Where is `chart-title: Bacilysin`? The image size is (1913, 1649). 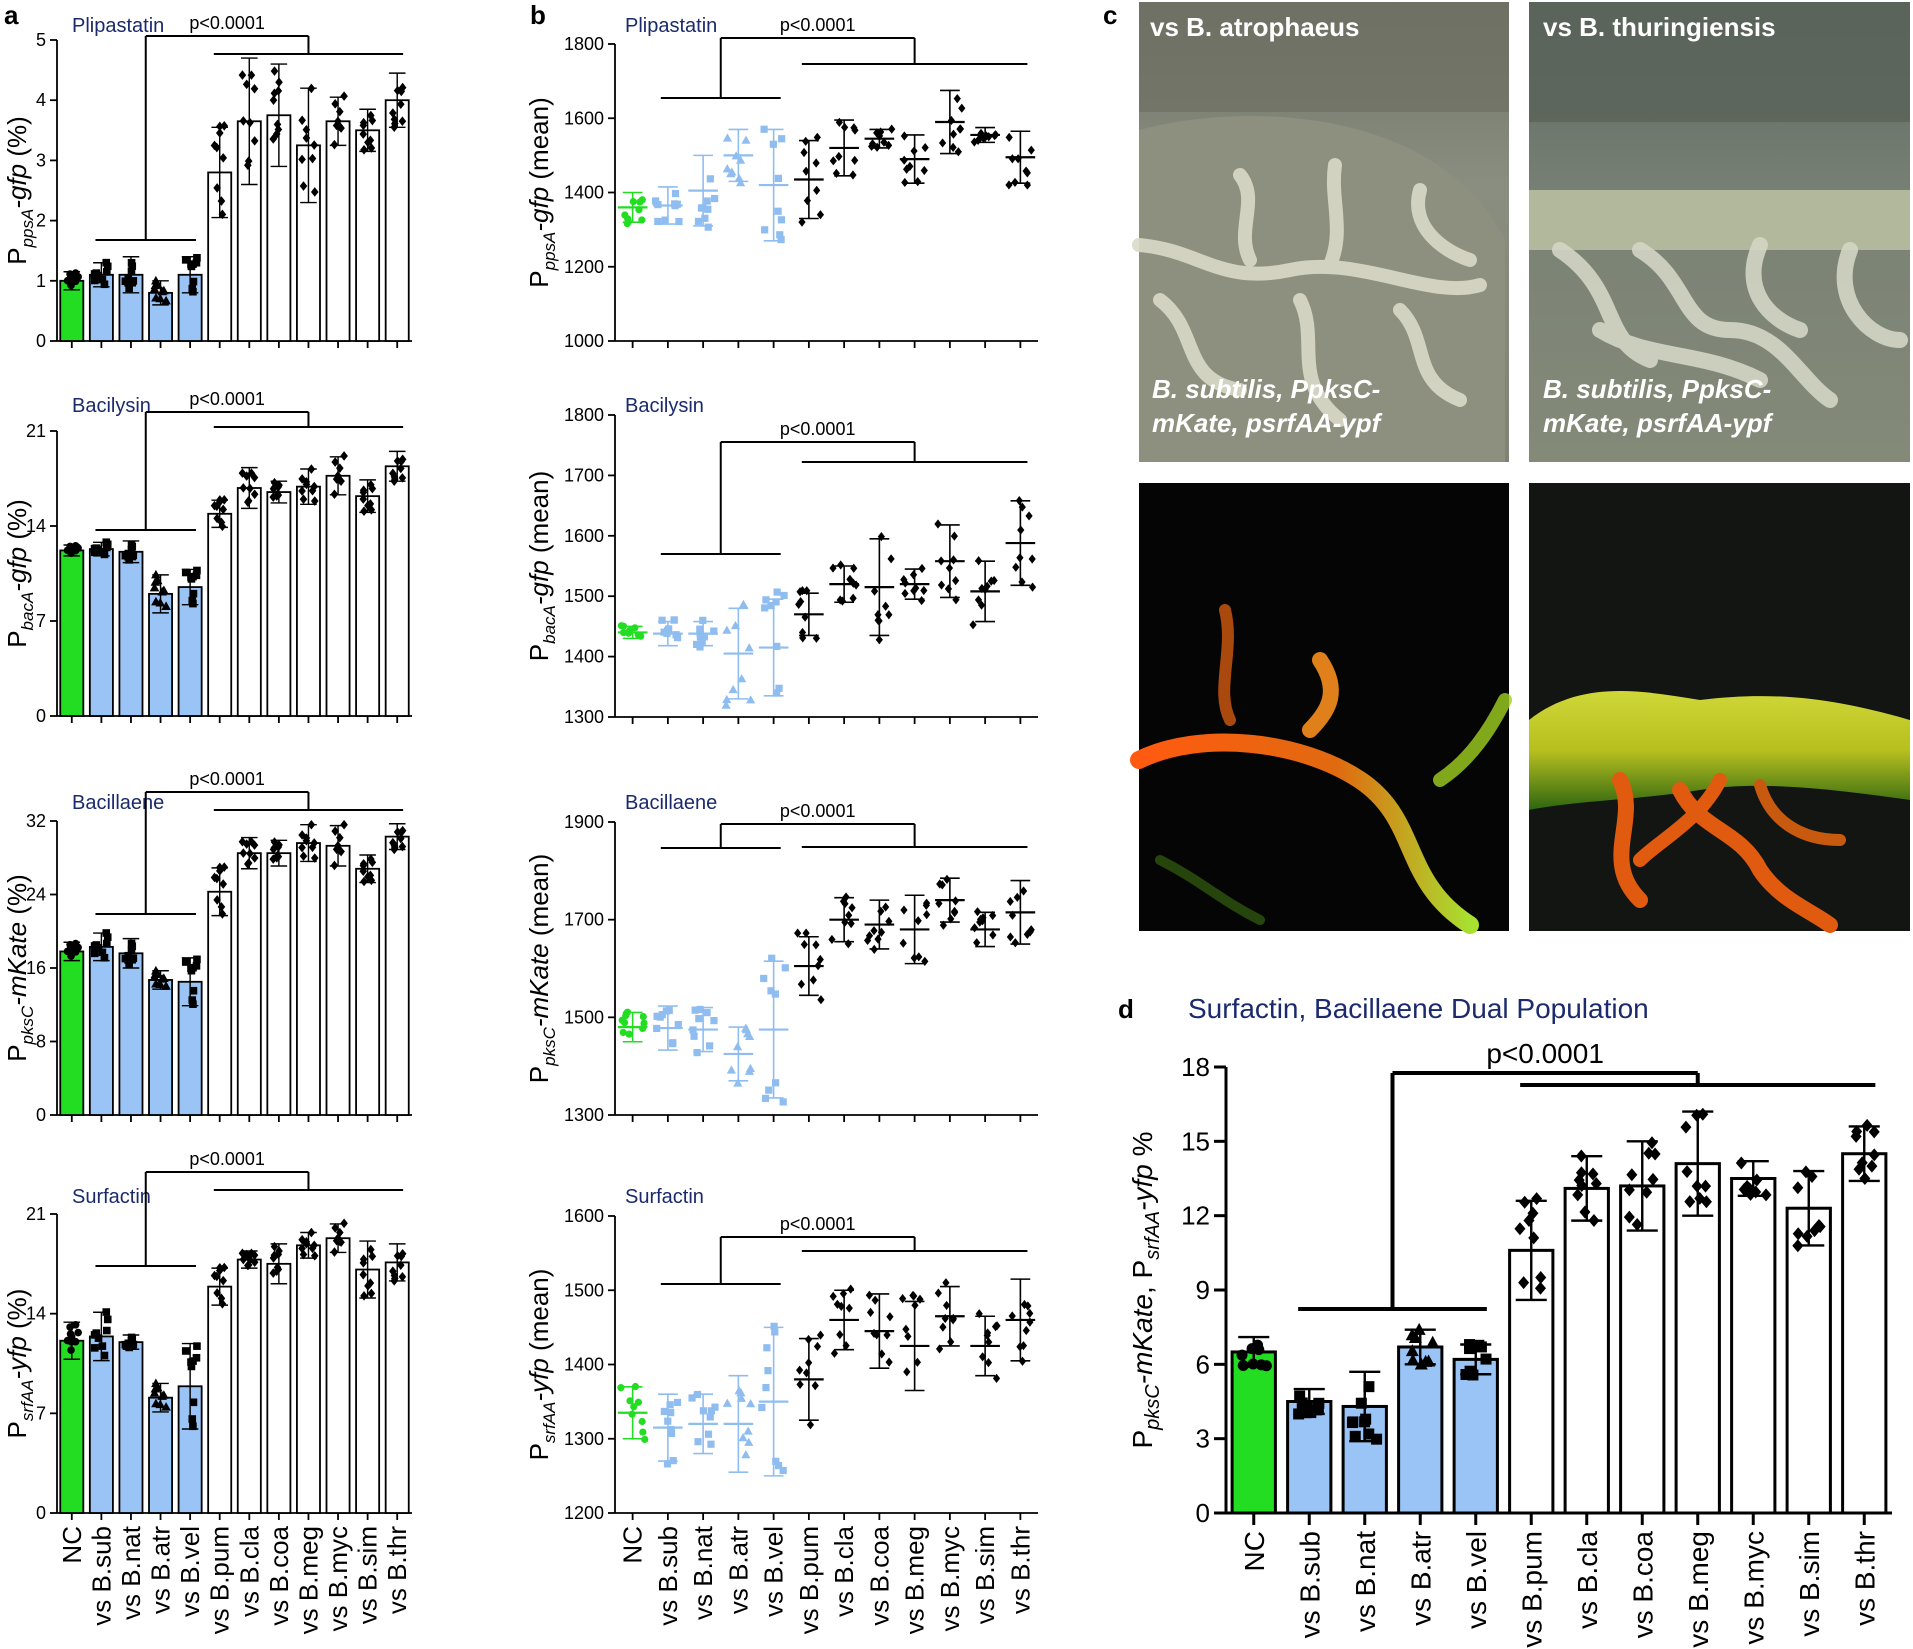
chart-title: Bacilysin is located at coordinates (111, 406).